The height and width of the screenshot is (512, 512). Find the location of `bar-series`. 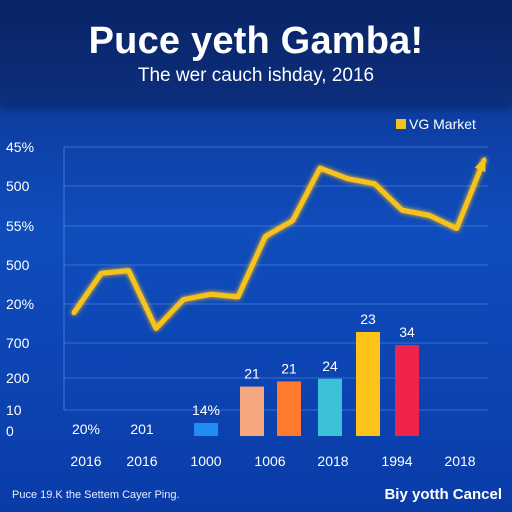

bar-series is located at coordinates (306, 384).